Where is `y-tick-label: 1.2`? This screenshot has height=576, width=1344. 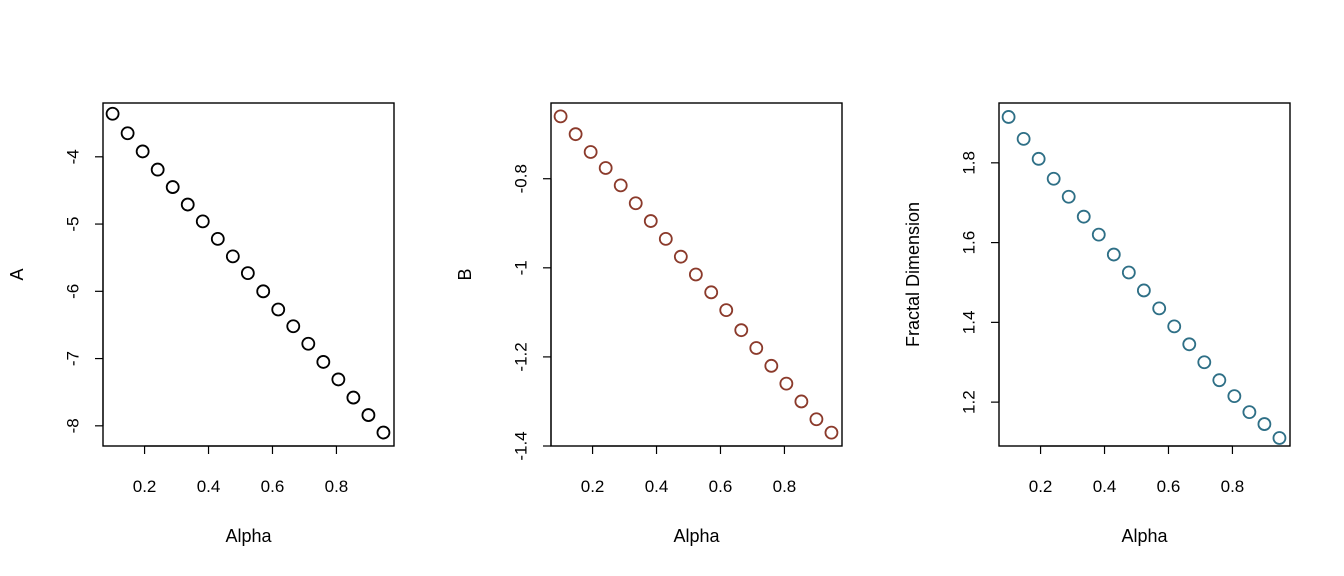
y-tick-label: 1.2 is located at coordinates (969, 402).